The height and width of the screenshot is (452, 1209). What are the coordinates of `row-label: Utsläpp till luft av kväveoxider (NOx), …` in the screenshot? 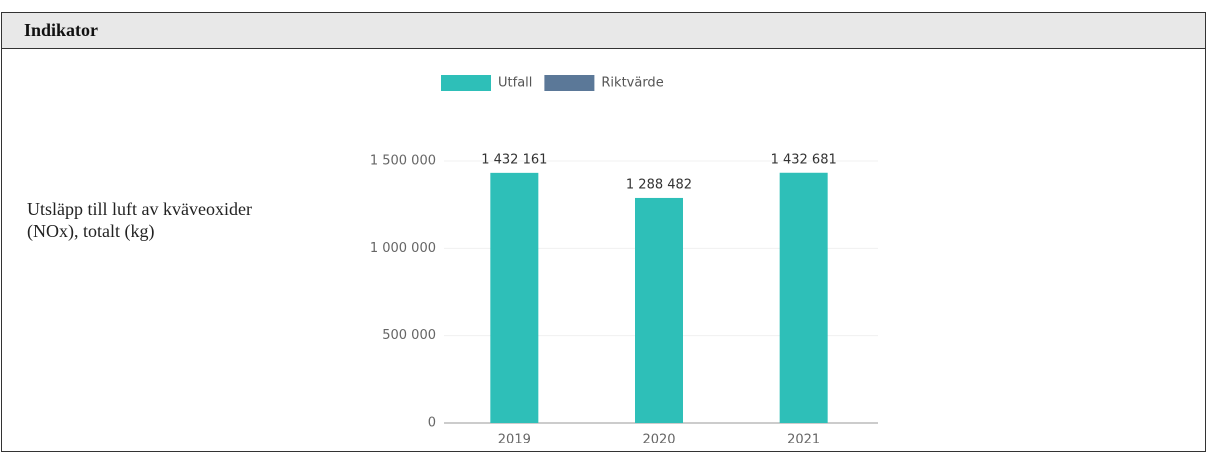 It's located at (139, 220).